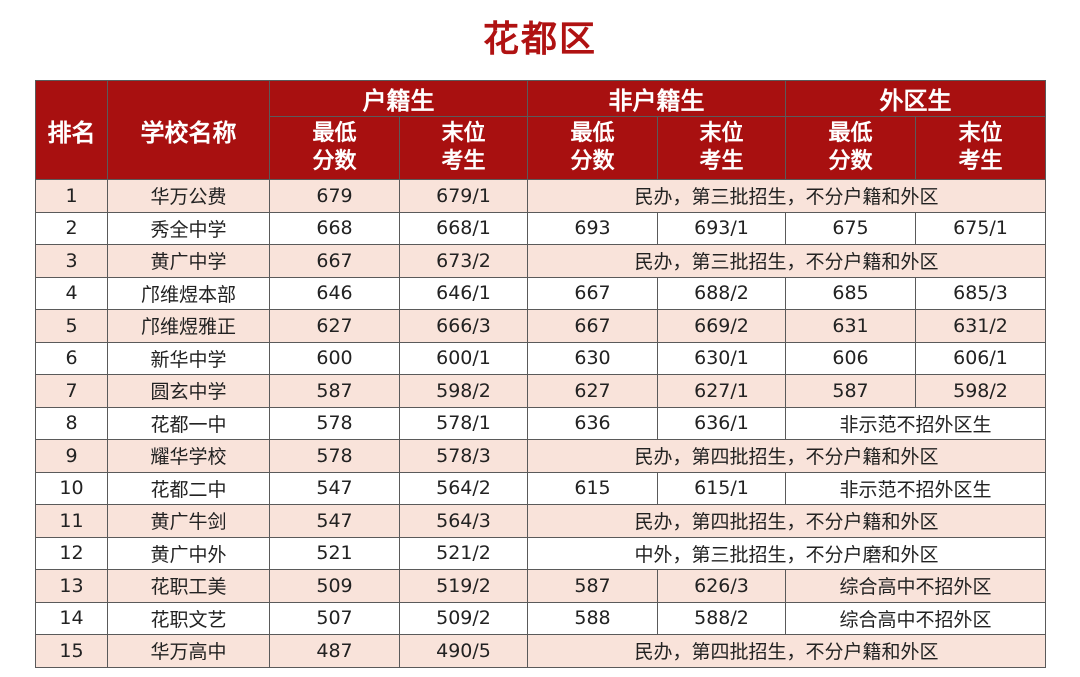 The height and width of the screenshot is (677, 1080). I want to click on school-name-cell: 花职工美, so click(188, 586).